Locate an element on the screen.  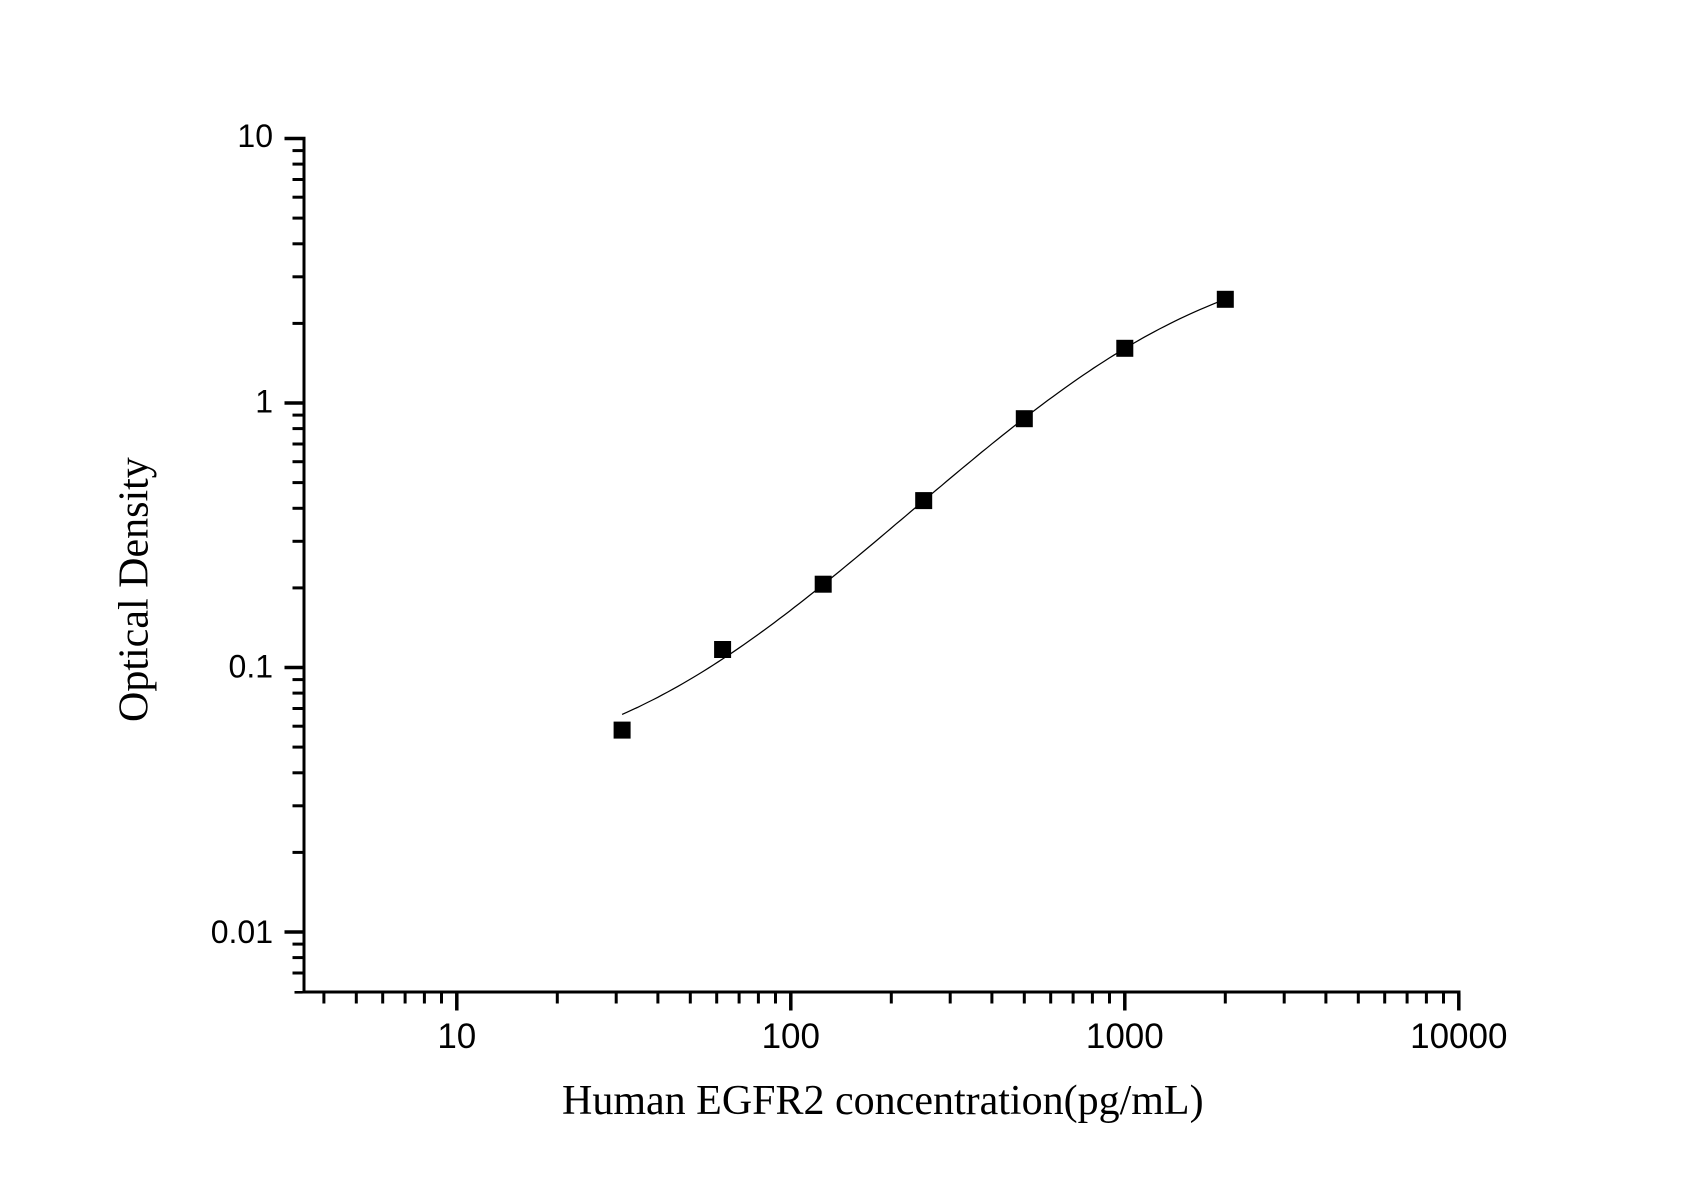
svg-text:Human EGFR2 concentration(pg/m: Human EGFR2 concentration(pg/mL) is located at coordinates (883, 1101).